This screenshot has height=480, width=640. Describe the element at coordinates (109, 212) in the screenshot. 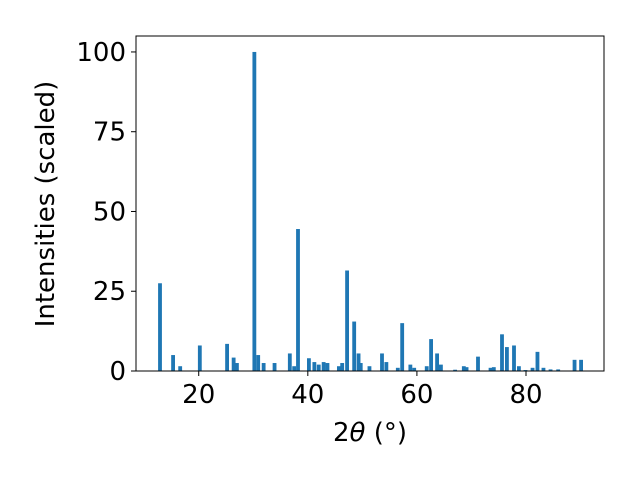

I see `y-tick-label: 50` at that location.